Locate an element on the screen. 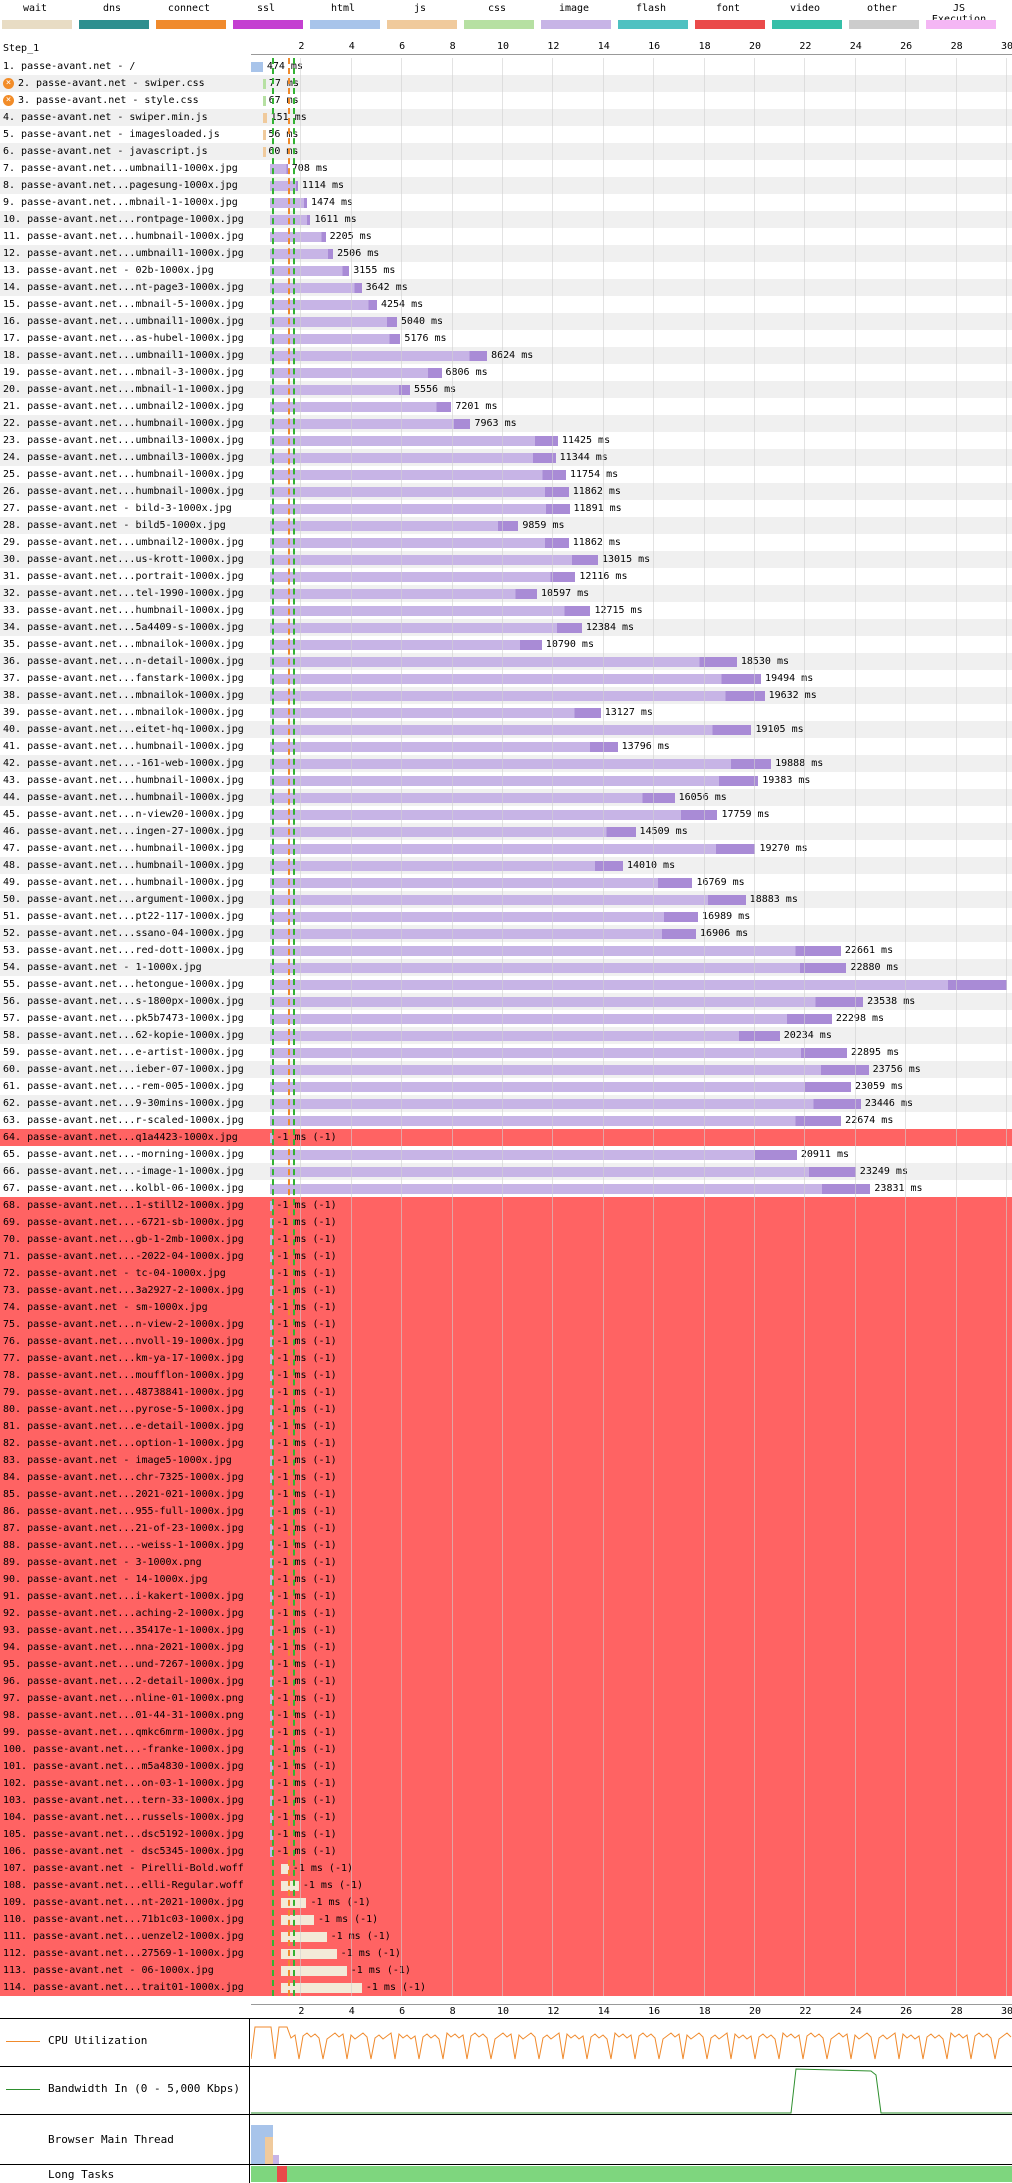 The image size is (1012, 2183). request-name: 83. passe-avant.net - image5-1000x.jpg is located at coordinates (117, 1460).